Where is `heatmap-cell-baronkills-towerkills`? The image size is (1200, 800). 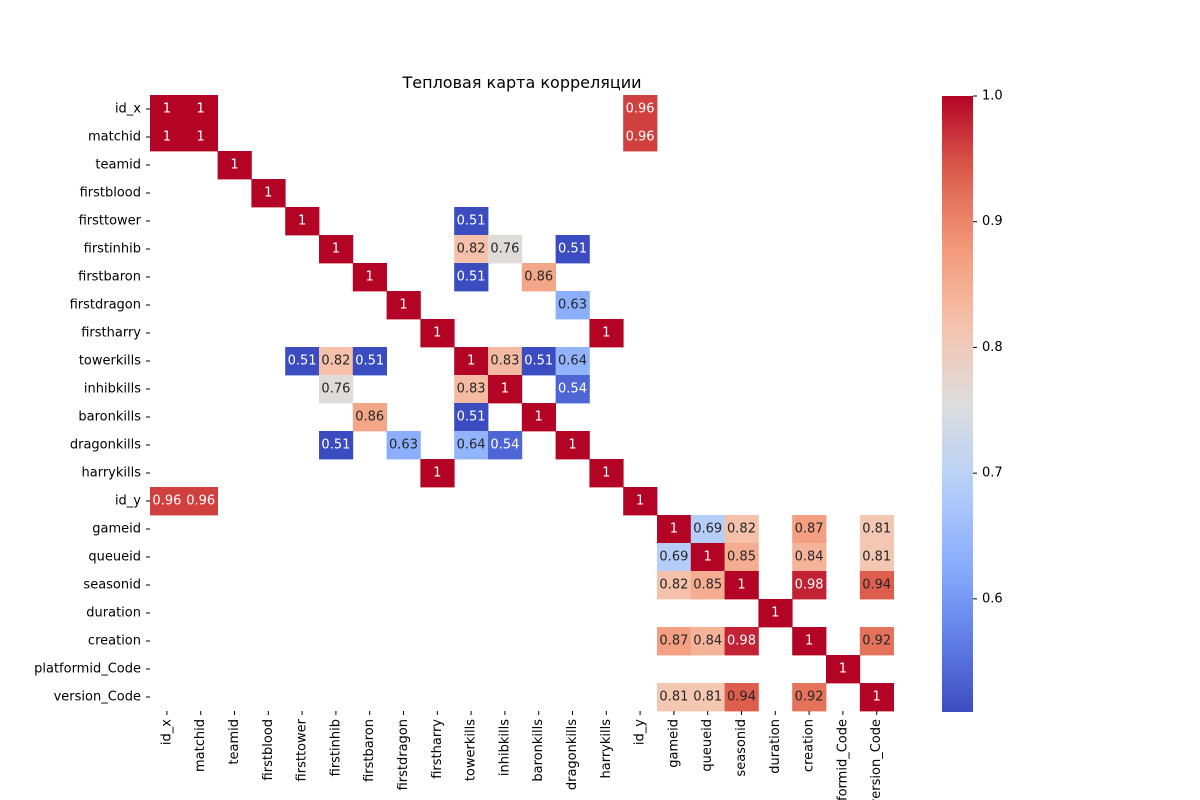
heatmap-cell-baronkills-towerkills is located at coordinates (471, 417).